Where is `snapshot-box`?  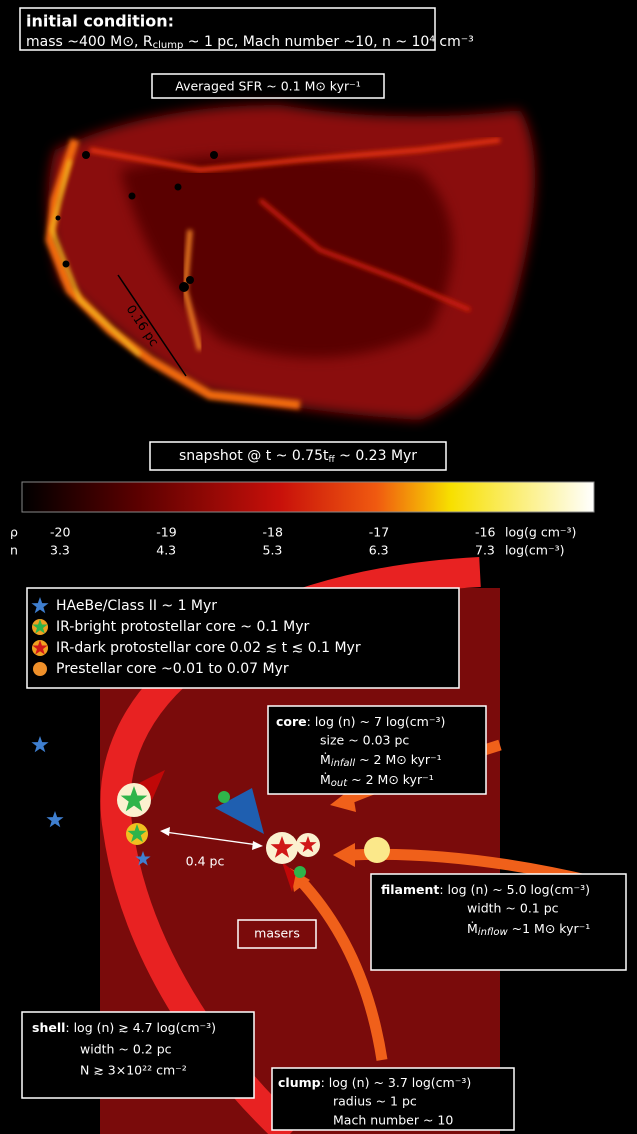
snapshot-box is located at coordinates (298, 456).